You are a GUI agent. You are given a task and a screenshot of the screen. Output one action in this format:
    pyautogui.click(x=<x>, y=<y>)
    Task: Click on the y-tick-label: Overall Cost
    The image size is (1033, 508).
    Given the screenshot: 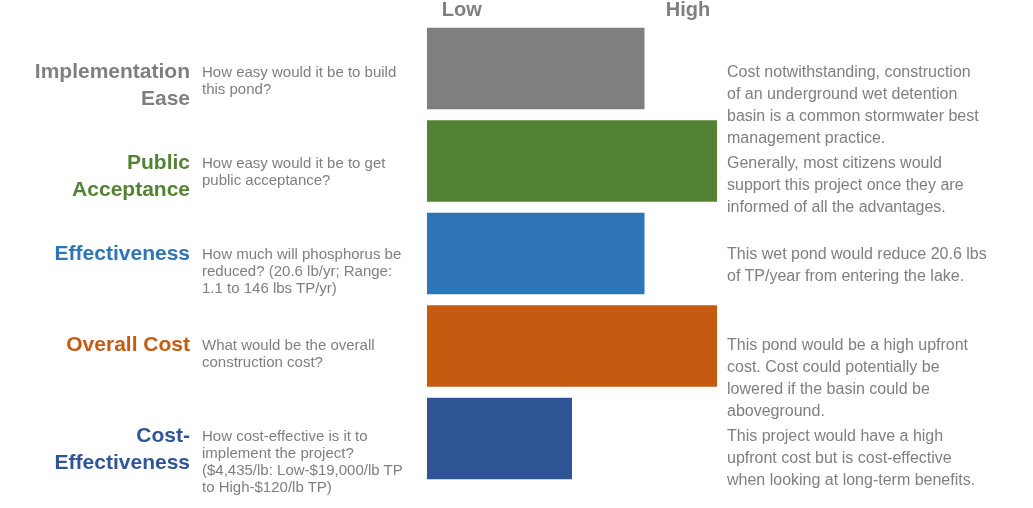 What is the action you would take?
    pyautogui.click(x=128, y=343)
    